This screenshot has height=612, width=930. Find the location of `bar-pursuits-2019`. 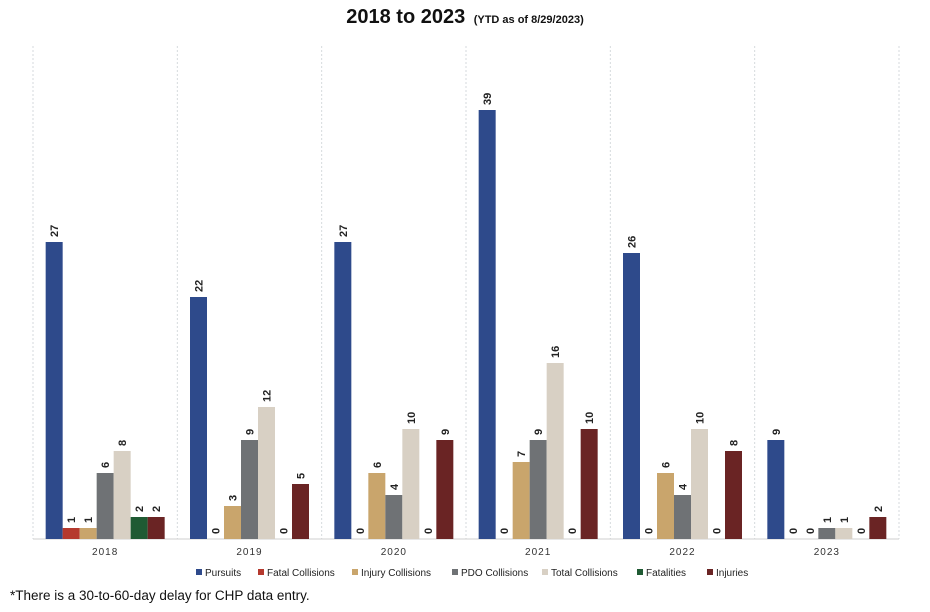

bar-pursuits-2019 is located at coordinates (198, 418).